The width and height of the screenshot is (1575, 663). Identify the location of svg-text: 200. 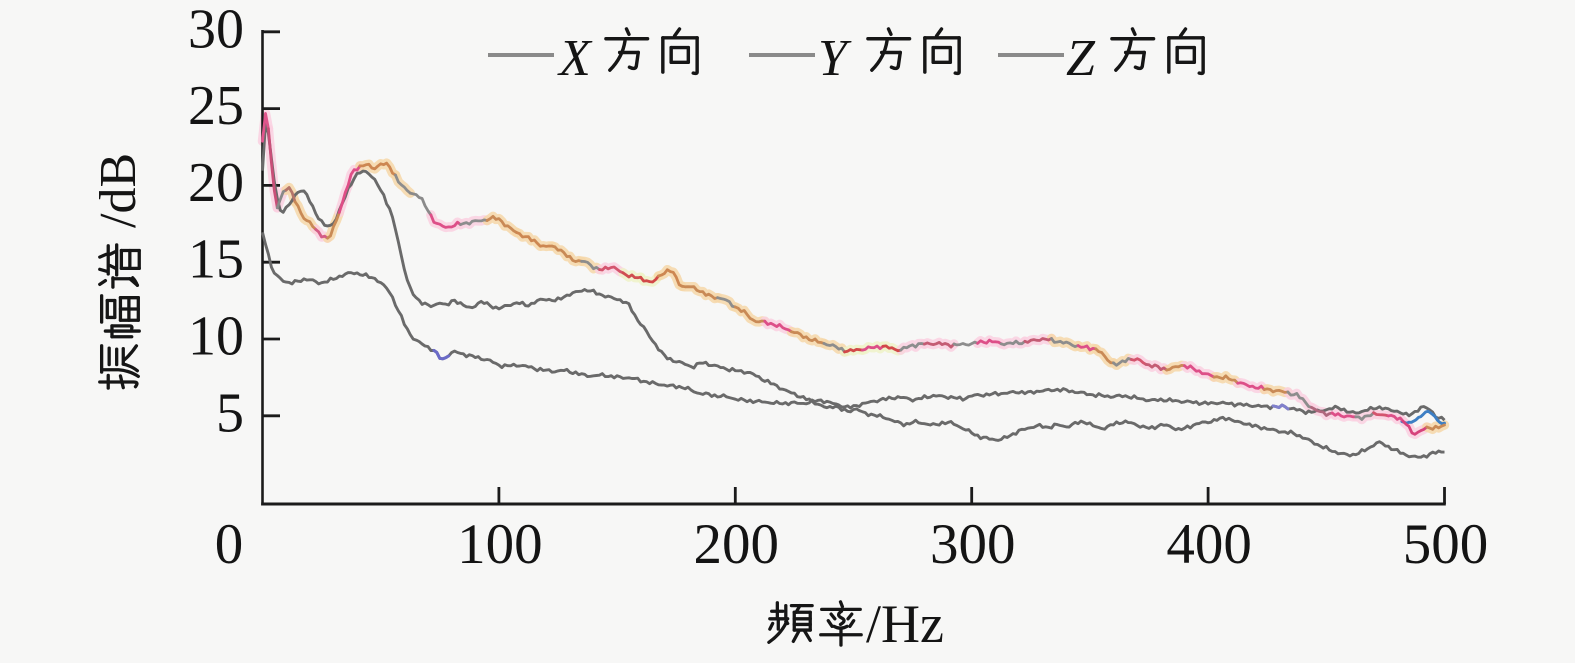
(737, 544).